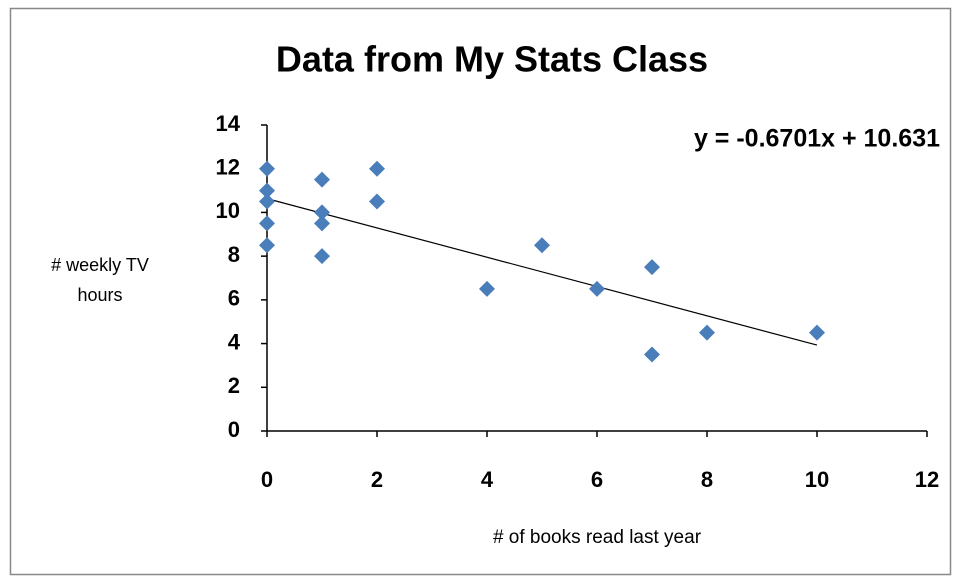 The image size is (959, 579). What do you see at coordinates (817, 479) in the screenshot?
I see `x-tick-label: 10` at bounding box center [817, 479].